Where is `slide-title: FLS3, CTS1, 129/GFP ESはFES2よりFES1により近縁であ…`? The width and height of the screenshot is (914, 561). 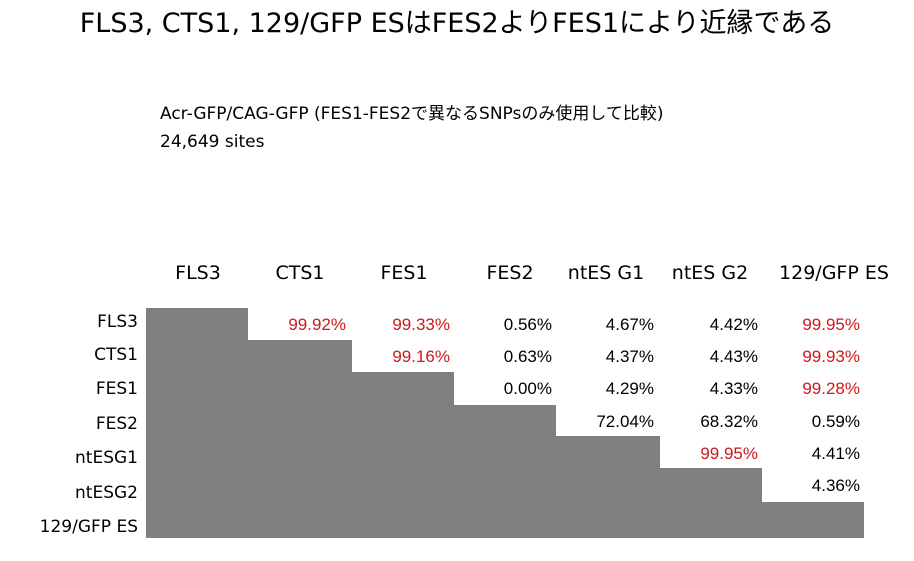
slide-title: FLS3, CTS1, 129/GFP ESはFES2よりFES1により近縁であ… is located at coordinates (457, 23).